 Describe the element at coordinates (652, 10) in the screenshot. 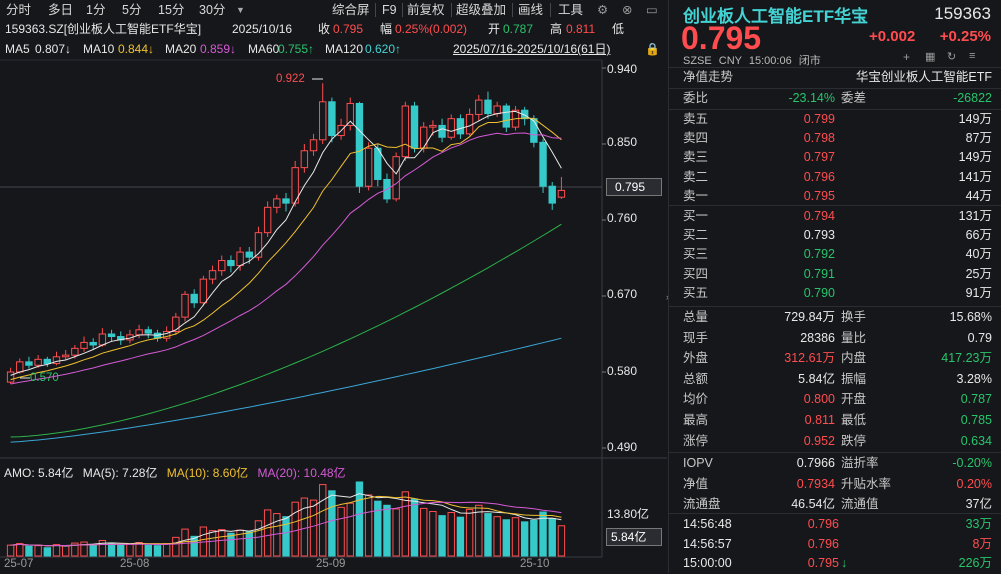

I see `window-icon: ▭` at that location.